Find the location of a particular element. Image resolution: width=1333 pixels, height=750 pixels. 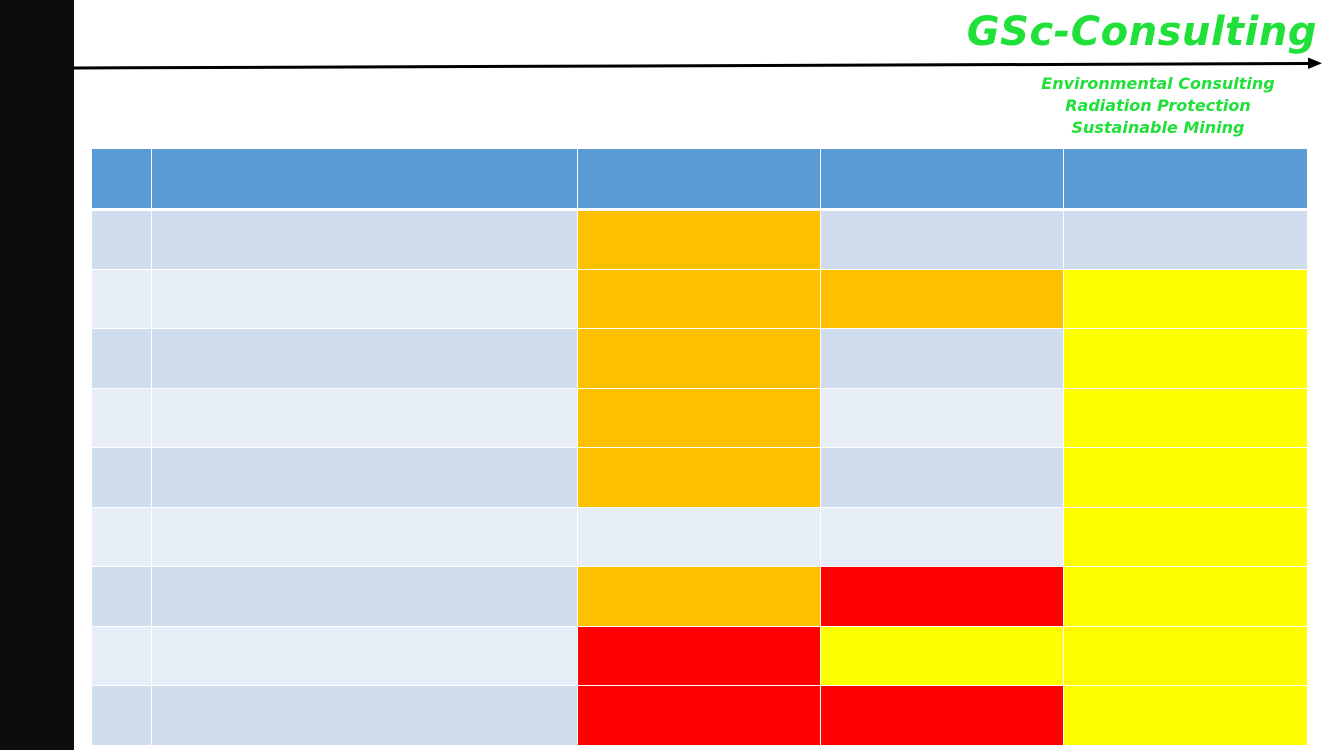

header-arrow-line is located at coordinates (698, 63).